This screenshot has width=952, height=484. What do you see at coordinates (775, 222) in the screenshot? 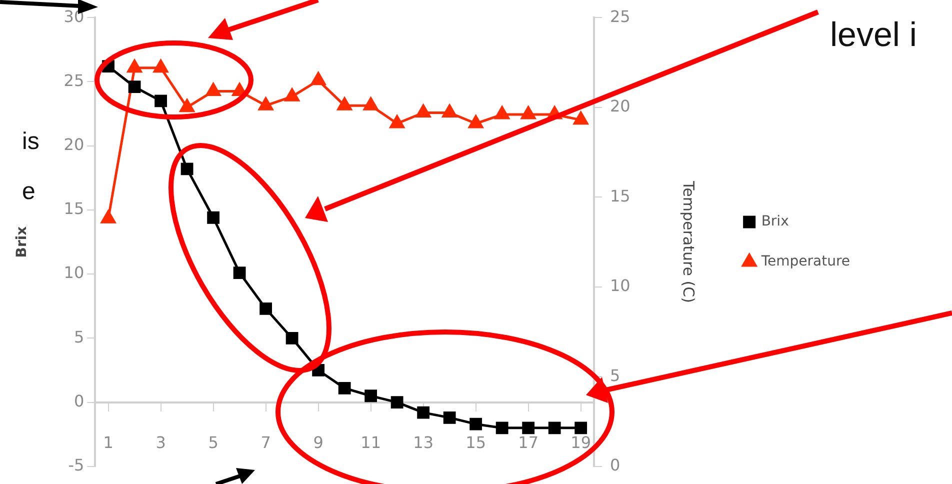
I see `legend-label: Brix` at bounding box center [775, 222].